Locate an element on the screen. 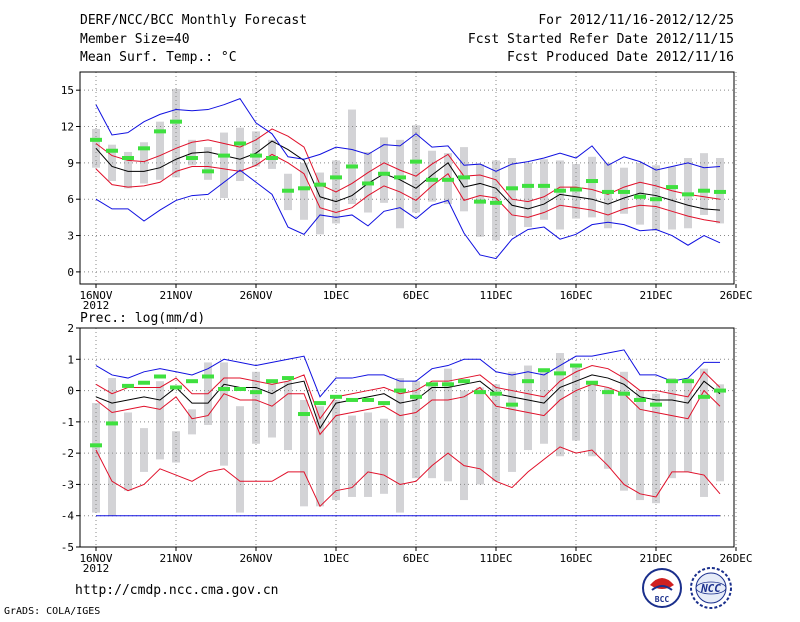  temp-year-label: 2012 is located at coordinates (96, 305).